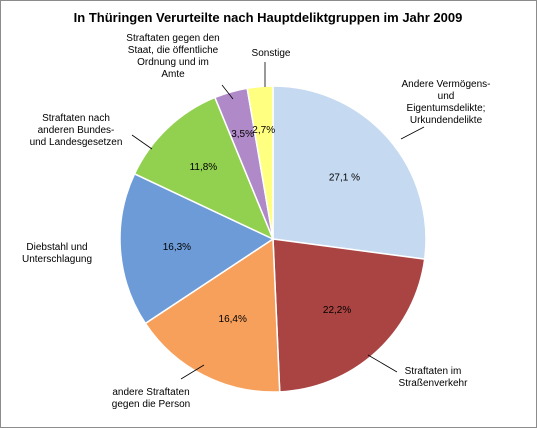 This screenshot has height=428, width=537. I want to click on category-label-3: andere Straftaten gegen die Person, so click(151, 398).